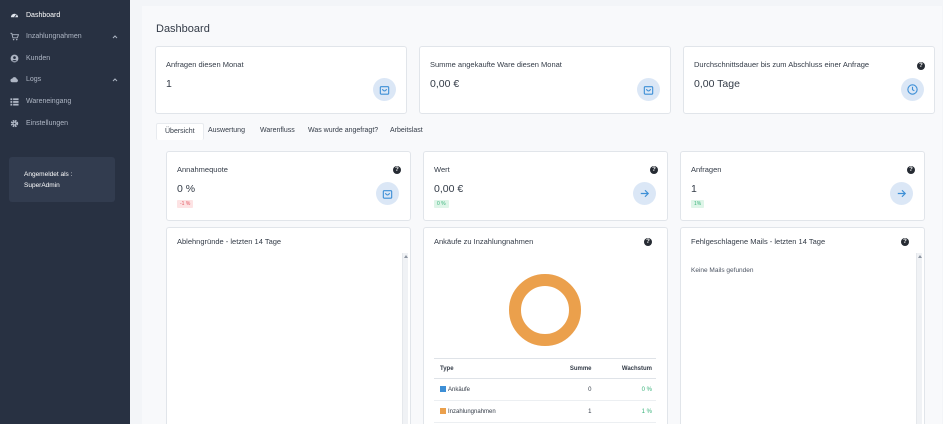 The image size is (943, 424). What do you see at coordinates (180, 131) in the screenshot?
I see `tab-uebersicht: Übersicht` at bounding box center [180, 131].